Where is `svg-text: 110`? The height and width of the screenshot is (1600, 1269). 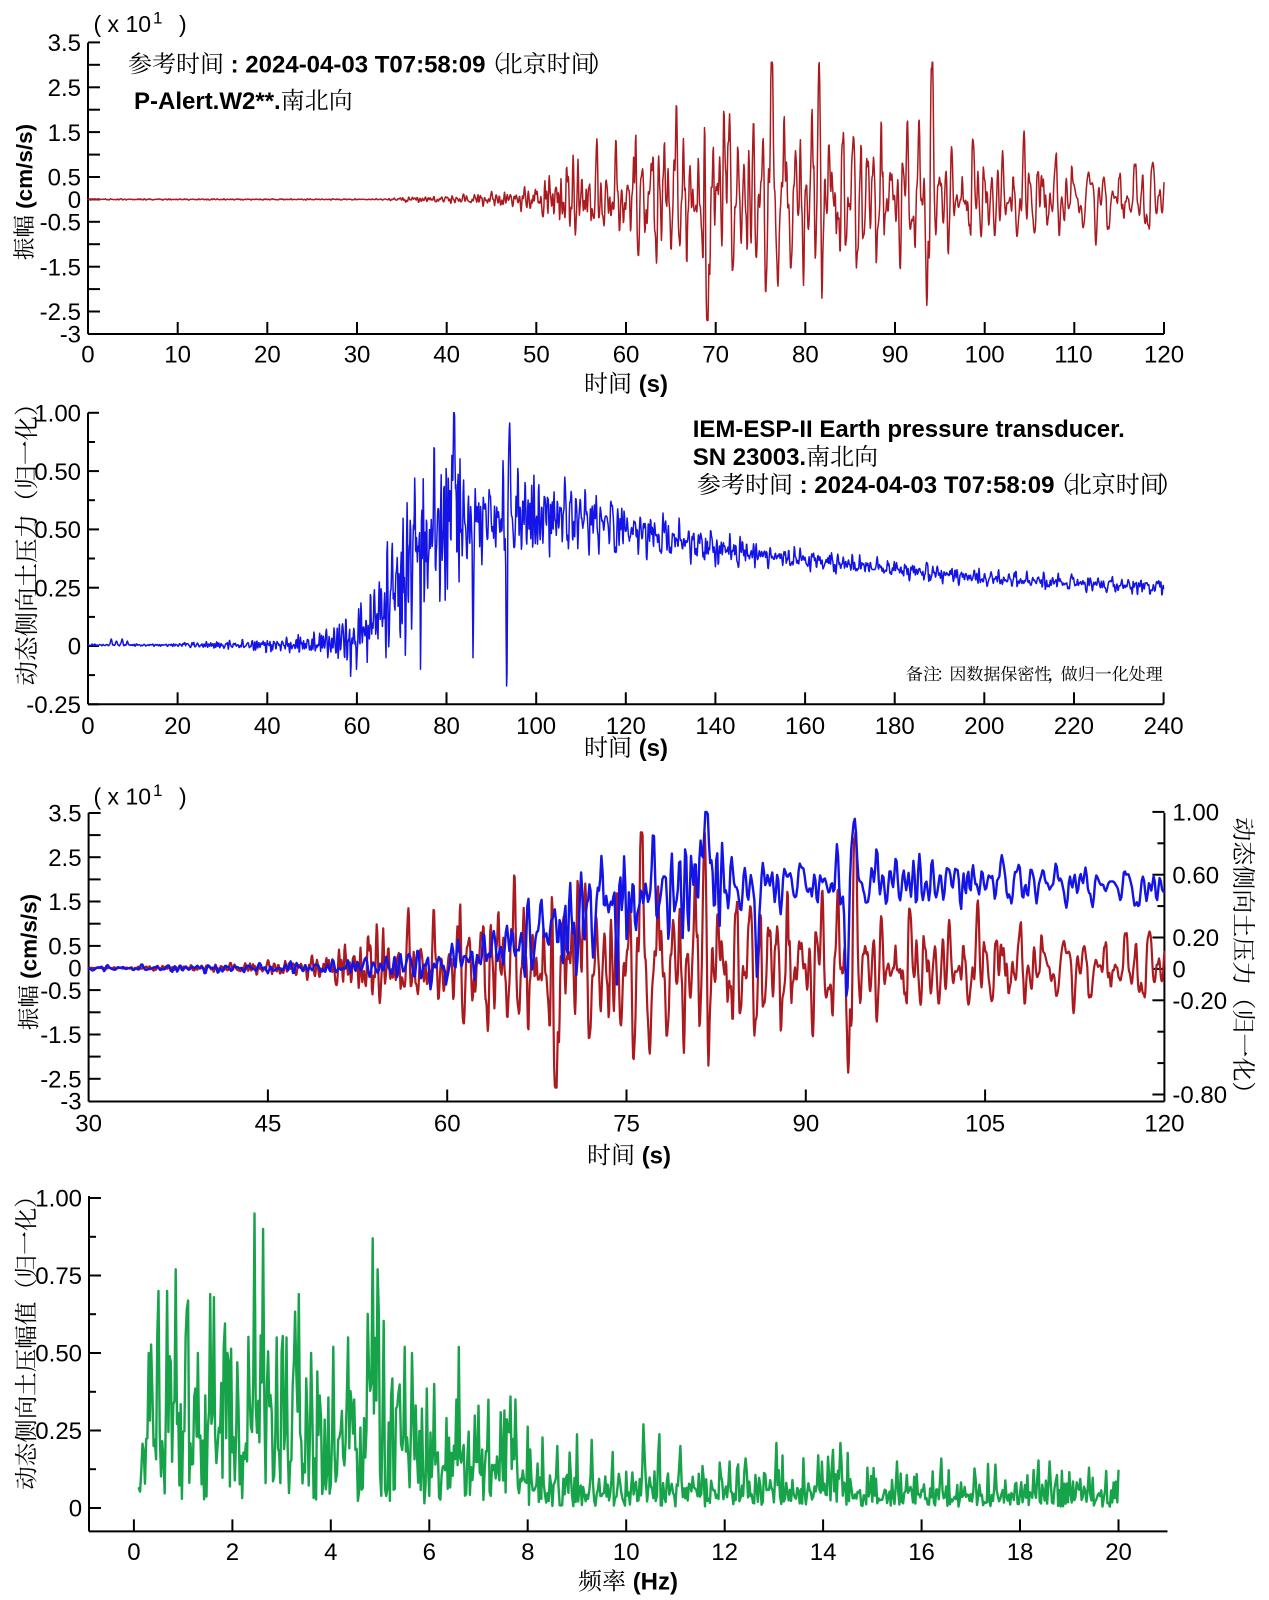 svg-text: 110 is located at coordinates (1073, 355).